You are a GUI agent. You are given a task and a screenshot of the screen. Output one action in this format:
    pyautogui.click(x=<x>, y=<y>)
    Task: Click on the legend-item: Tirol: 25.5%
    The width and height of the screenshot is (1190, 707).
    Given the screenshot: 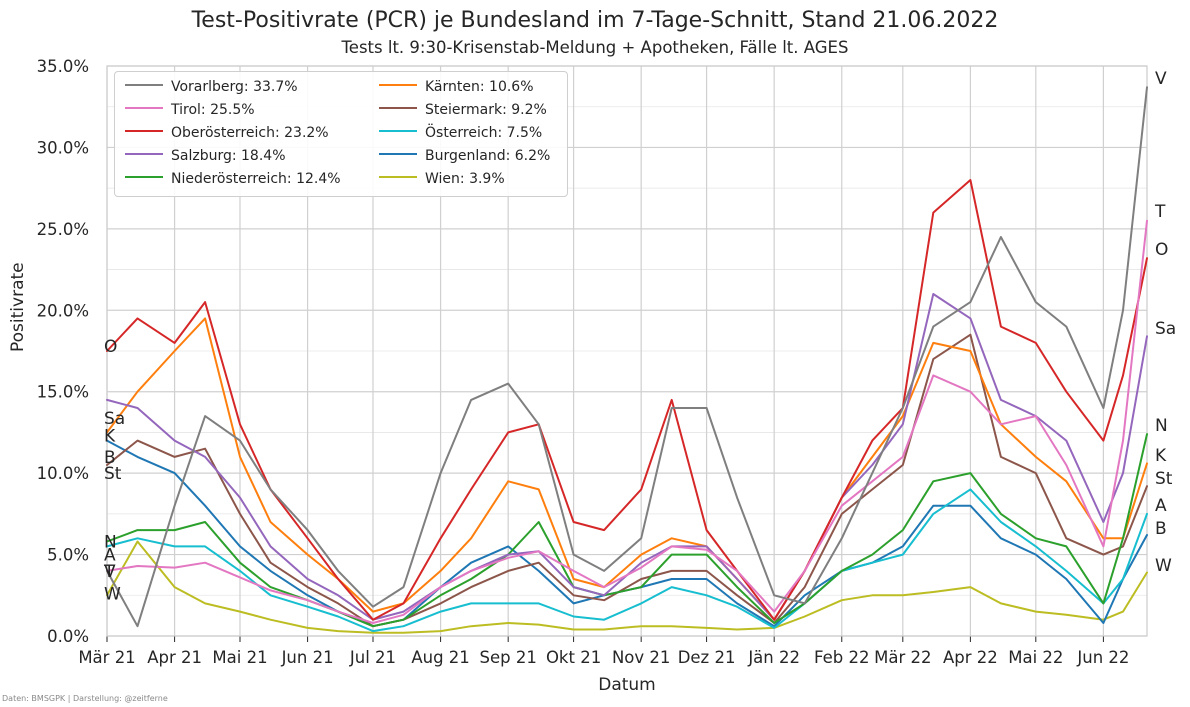 What is the action you would take?
    pyautogui.click(x=190, y=110)
    